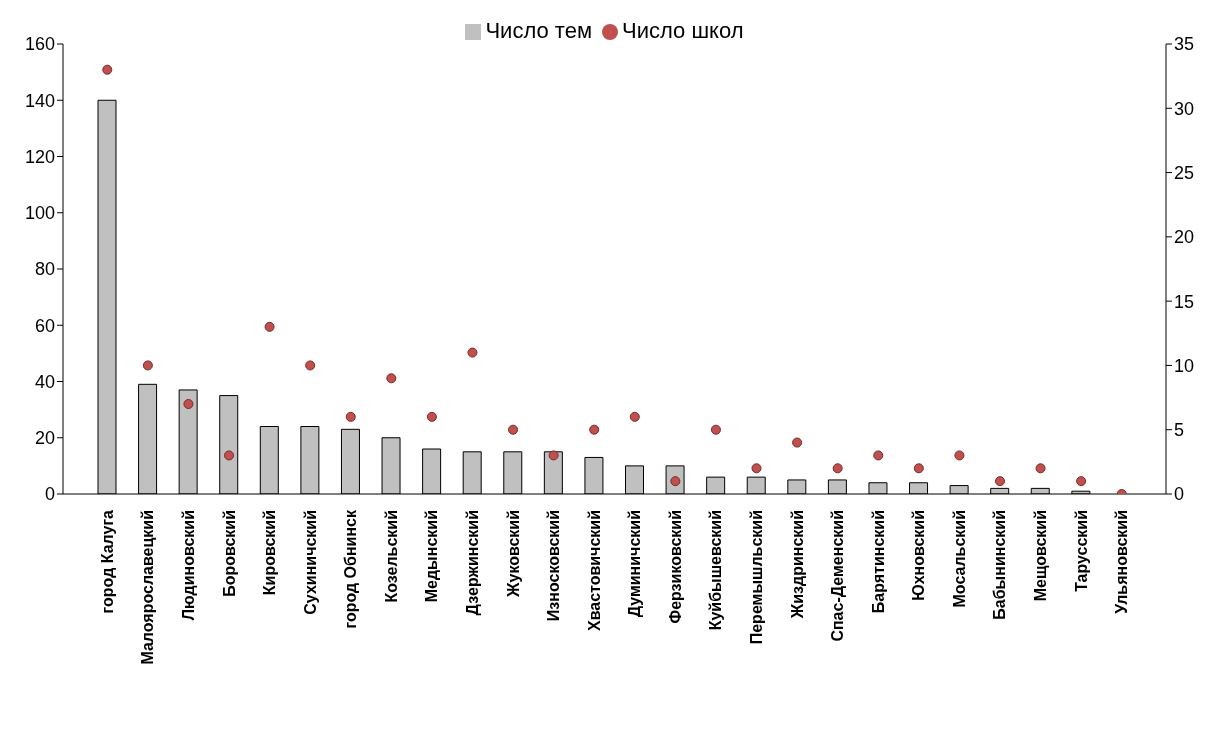  Describe the element at coordinates (39, 213) in the screenshot. I see `y-tick-label: 100` at that location.